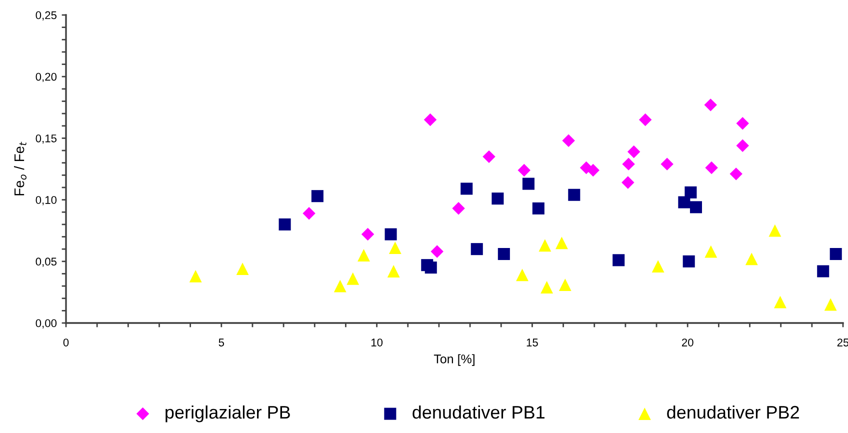 The width and height of the screenshot is (848, 433). Describe the element at coordinates (221, 342) in the screenshot. I see `x-tick-label: 5` at that location.